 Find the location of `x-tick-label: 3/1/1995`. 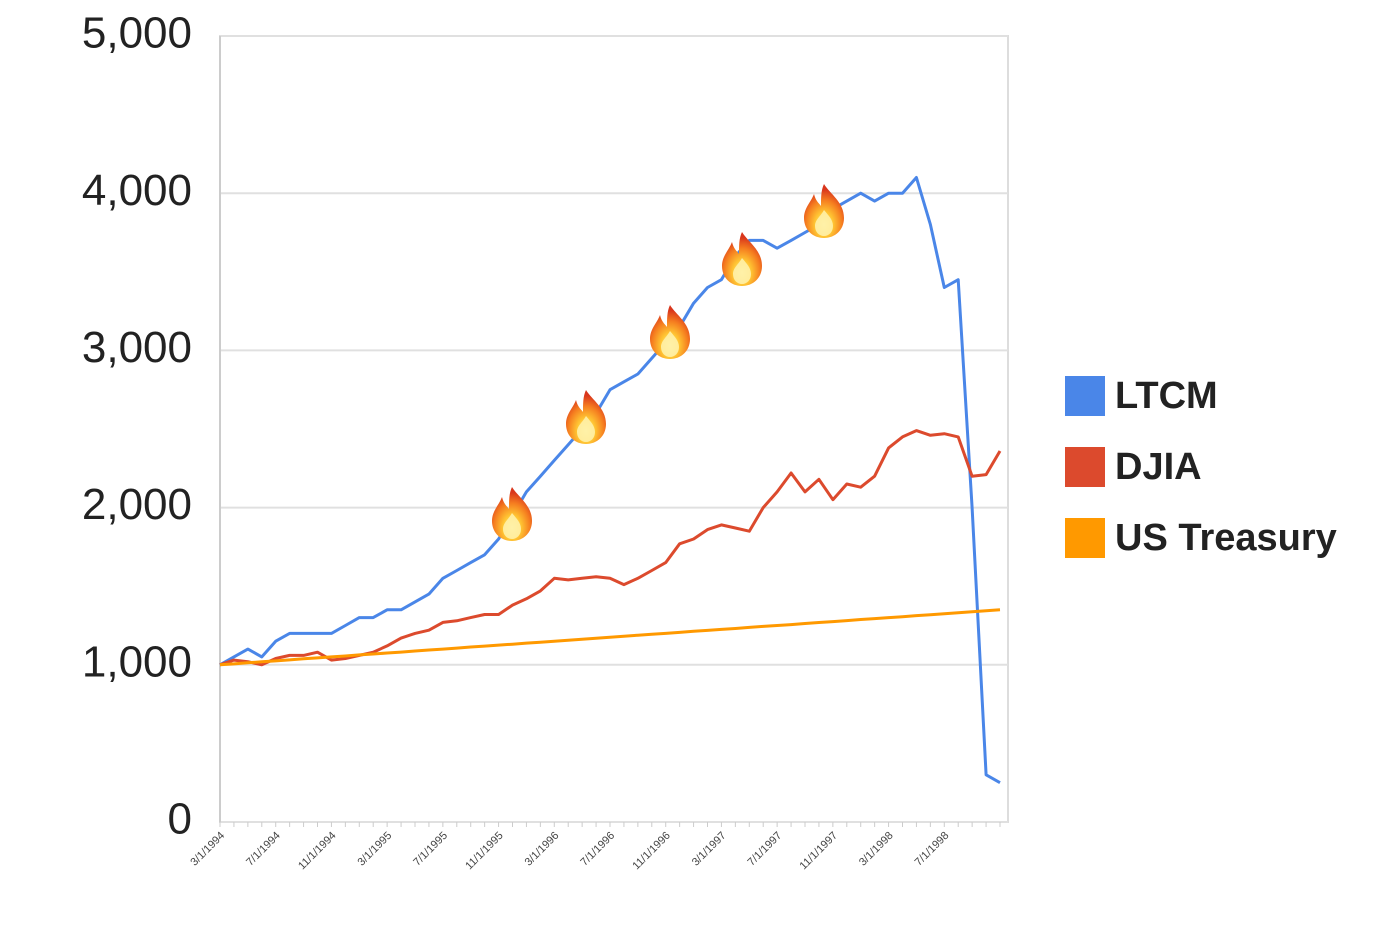

x-tick-label: 3/1/1995 is located at coordinates (375, 849).